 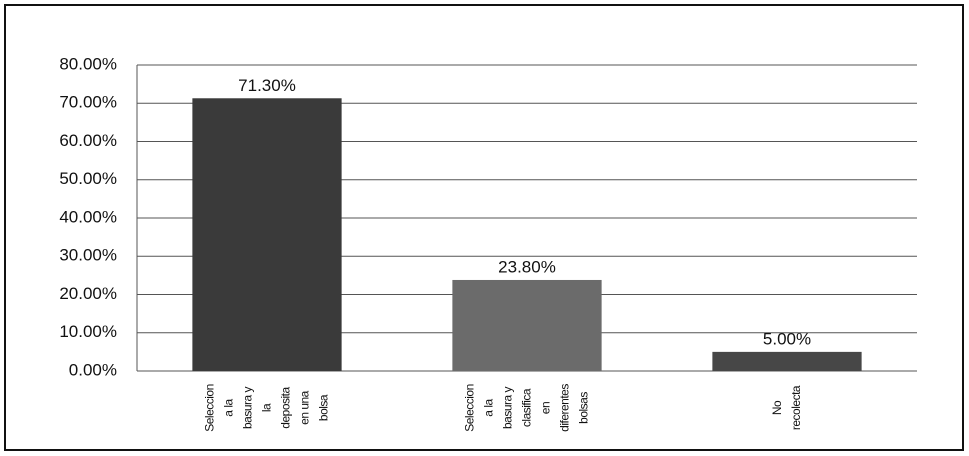 What do you see at coordinates (527, 266) in the screenshot?
I see `value-label: 23.80%` at bounding box center [527, 266].